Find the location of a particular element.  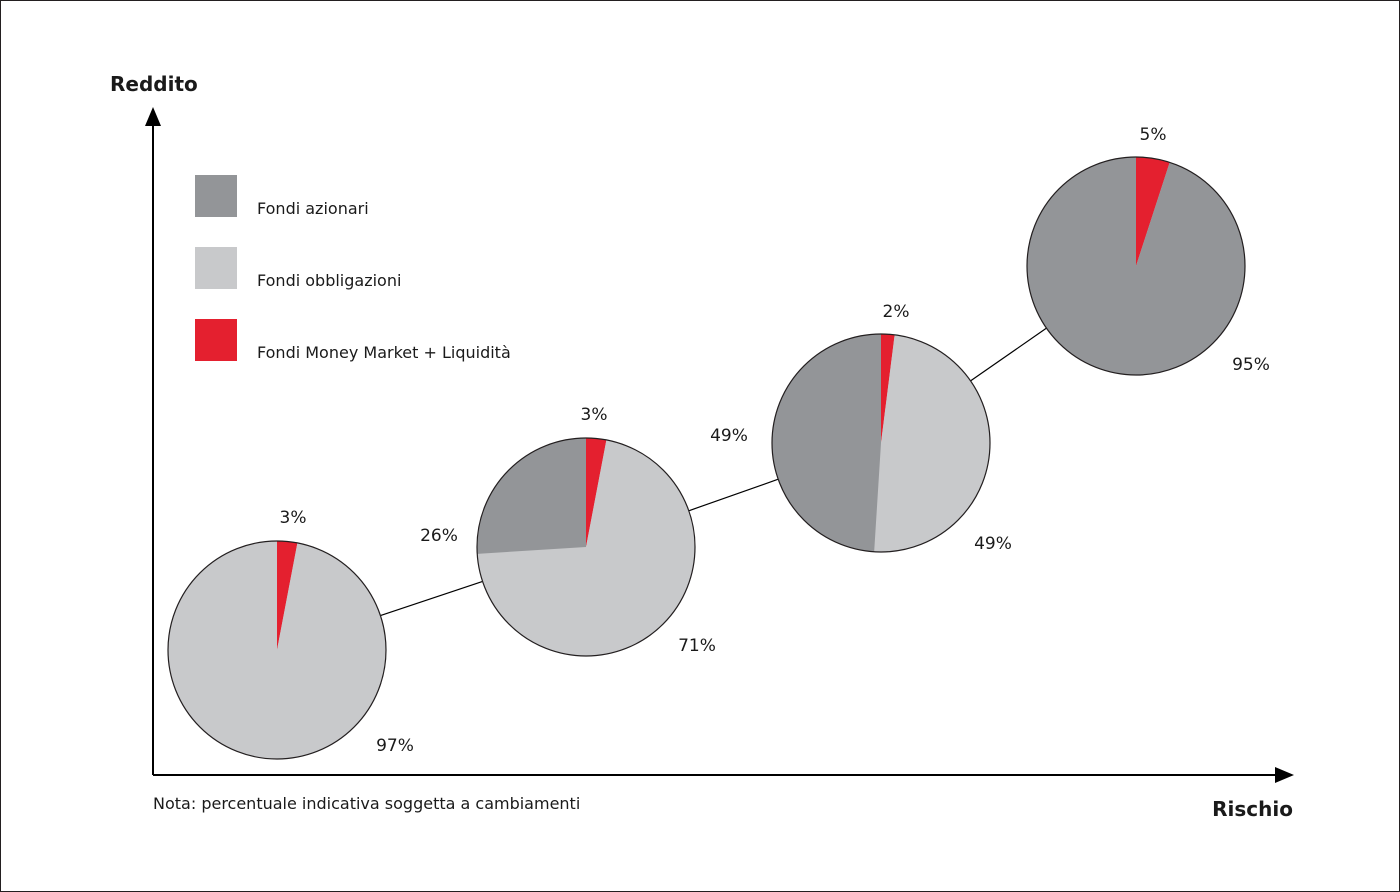

legend-label-money: Fondi Money Market + Liquidità is located at coordinates (384, 352).